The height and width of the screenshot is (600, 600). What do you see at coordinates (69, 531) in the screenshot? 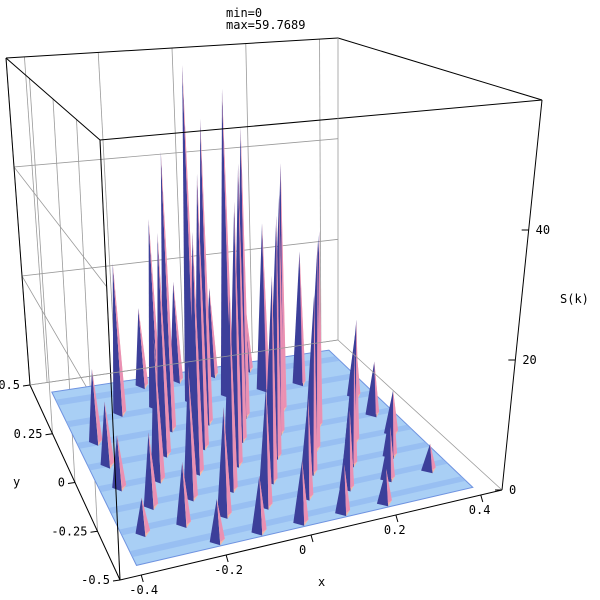
I see `y-tick-label: -0.25` at bounding box center [69, 531].